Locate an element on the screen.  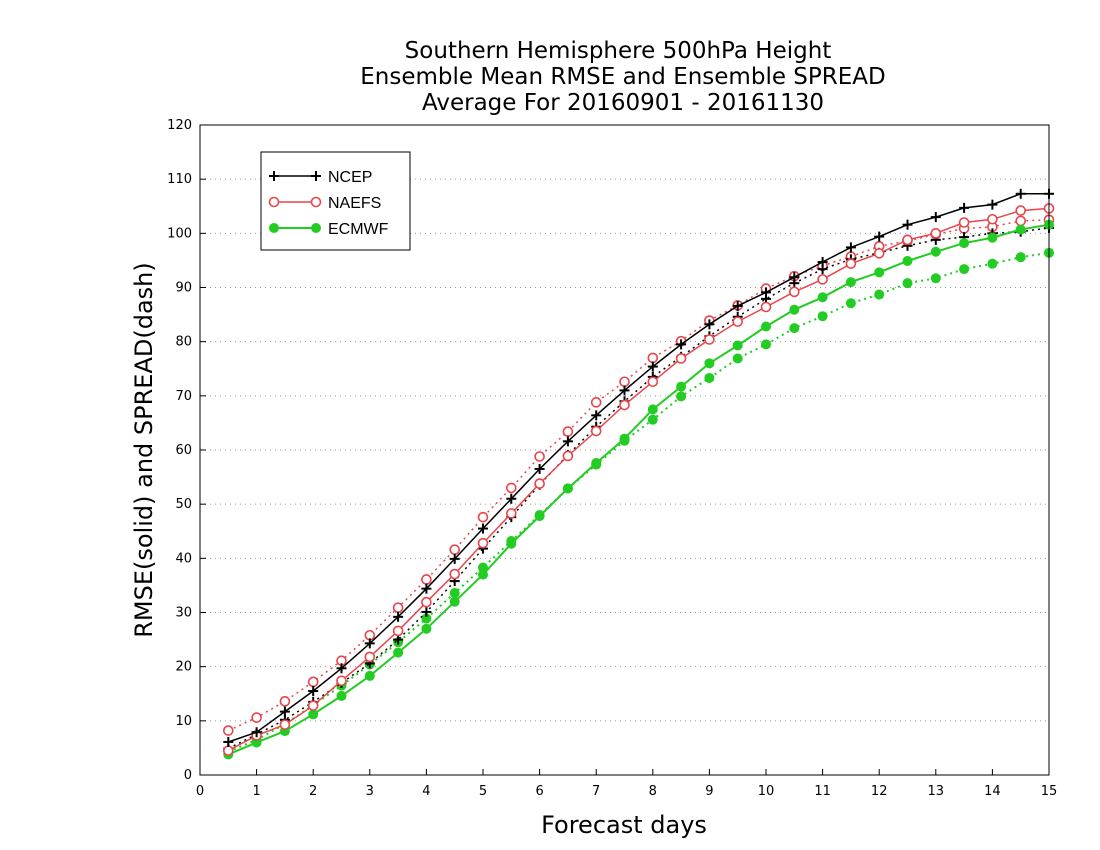
y-tick-label: 70 is located at coordinates (183, 396).